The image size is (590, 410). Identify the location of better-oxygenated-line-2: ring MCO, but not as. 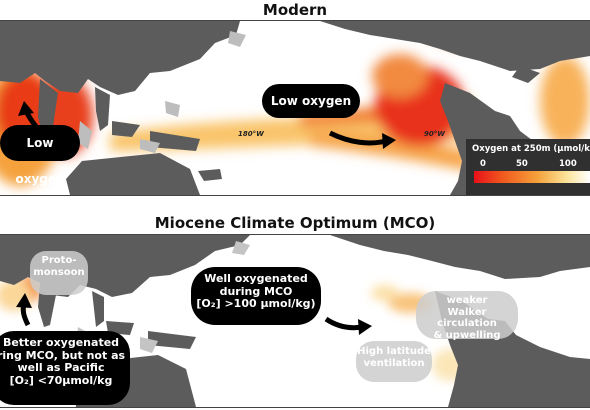
(63, 355).